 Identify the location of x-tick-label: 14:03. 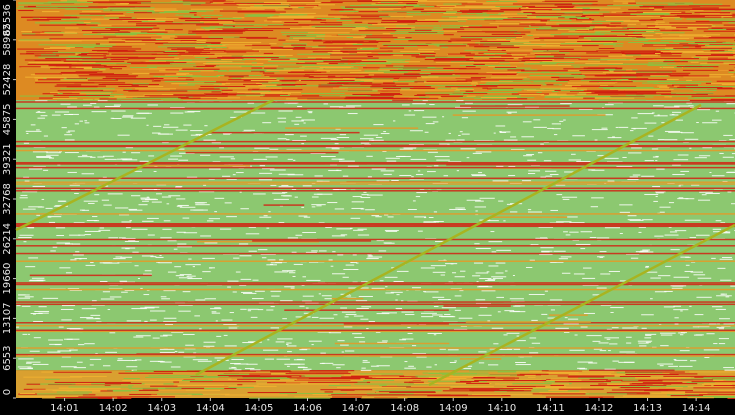
(161, 408).